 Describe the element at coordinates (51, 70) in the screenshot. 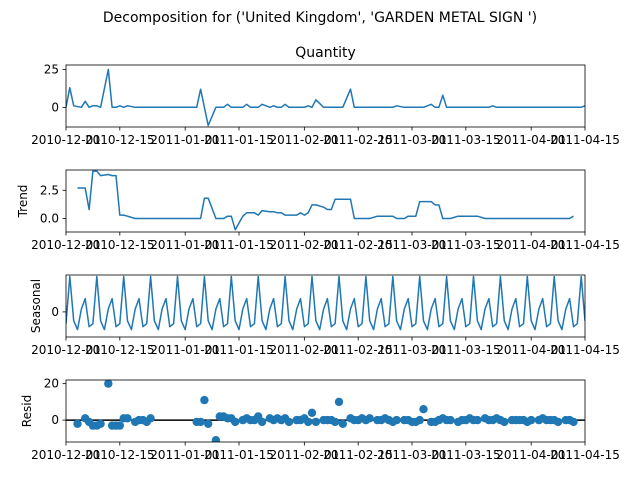

I see `y-tick-label: 25` at that location.